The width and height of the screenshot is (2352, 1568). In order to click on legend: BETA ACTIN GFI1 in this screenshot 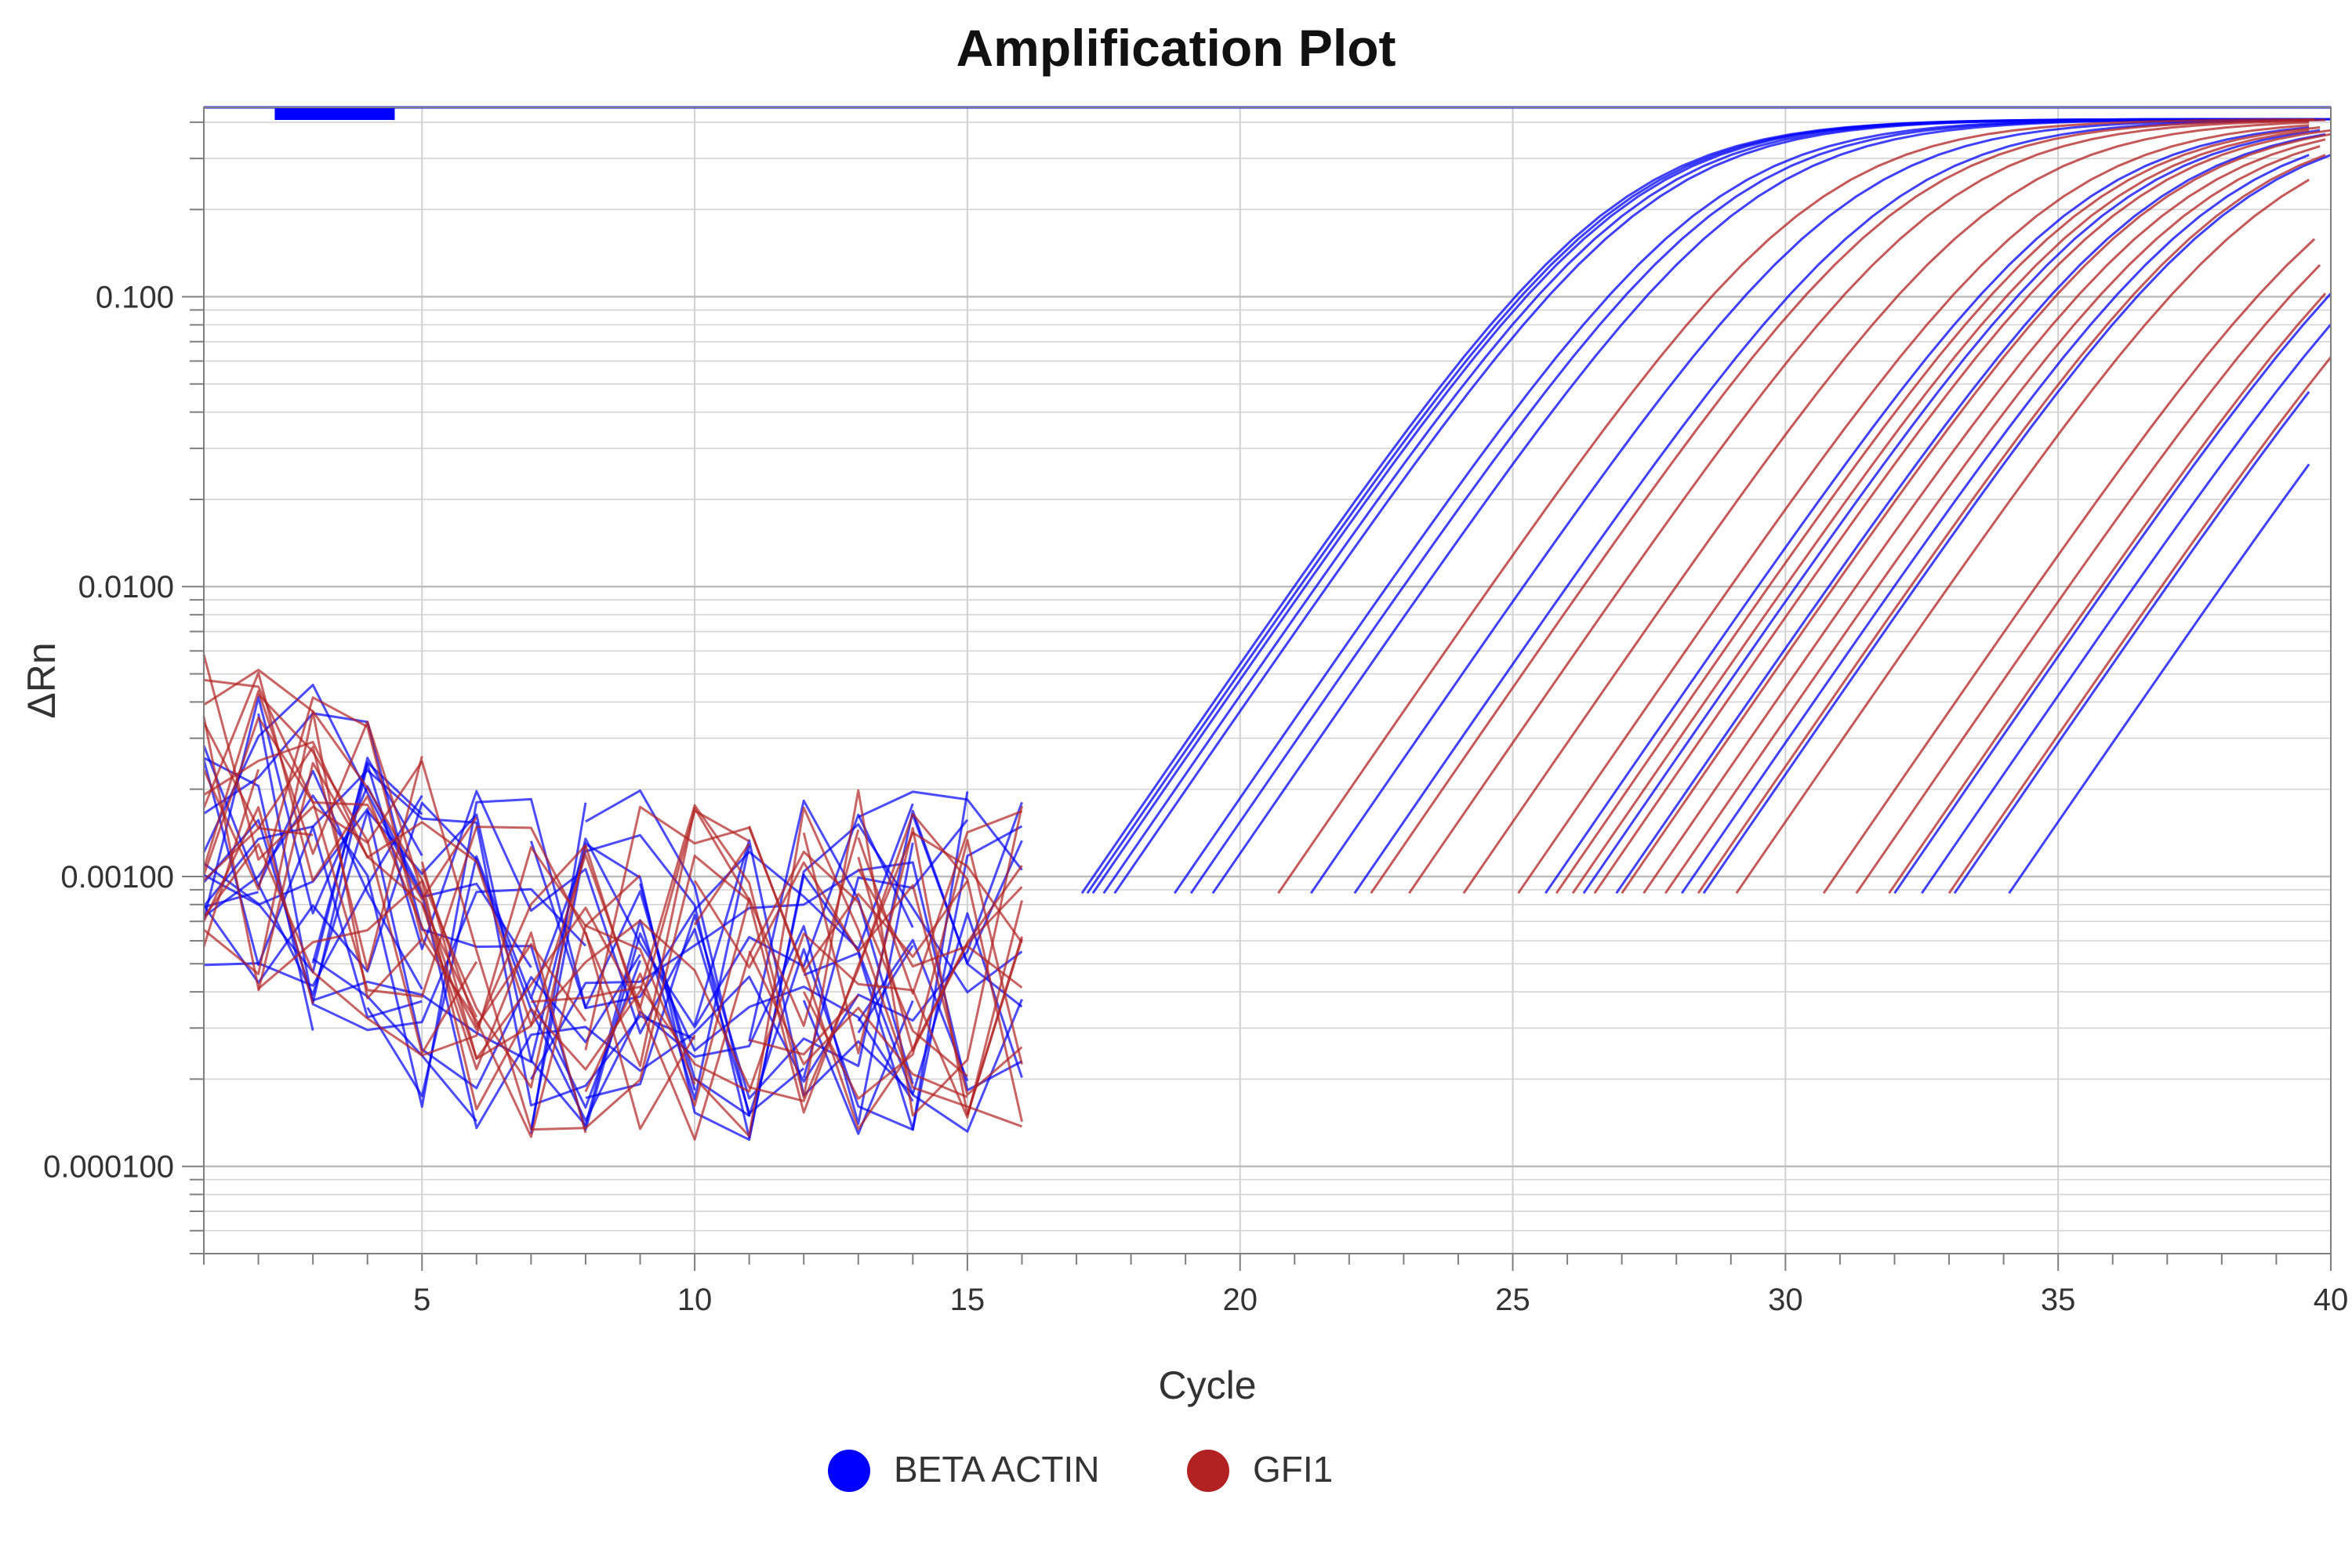, I will do `click(1080, 1470)`.